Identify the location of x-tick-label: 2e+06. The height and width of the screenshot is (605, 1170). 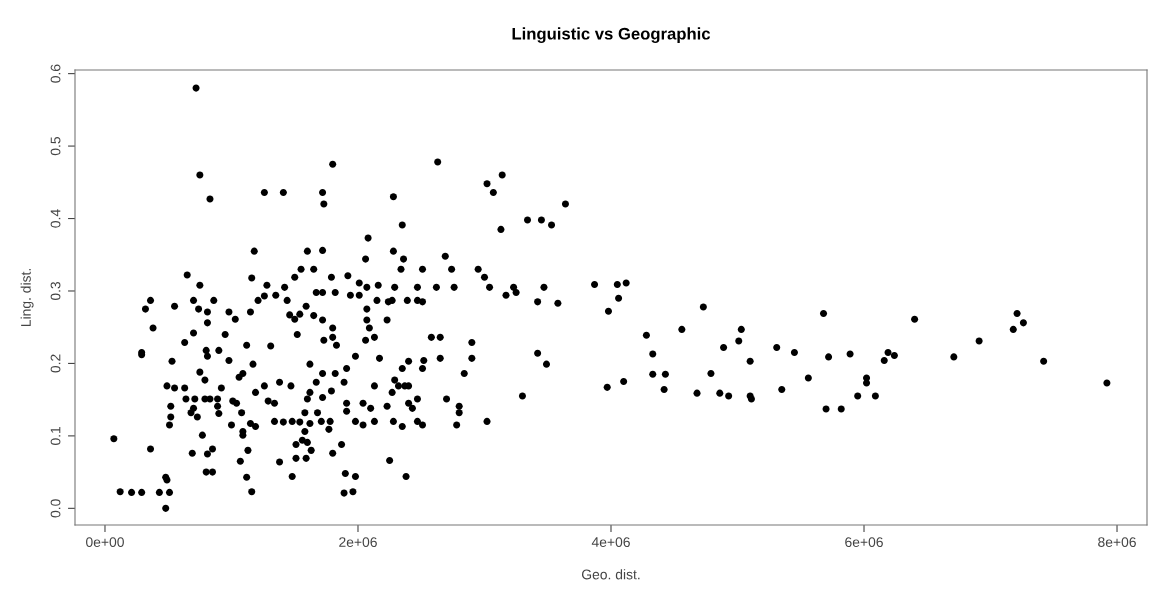
(358, 542).